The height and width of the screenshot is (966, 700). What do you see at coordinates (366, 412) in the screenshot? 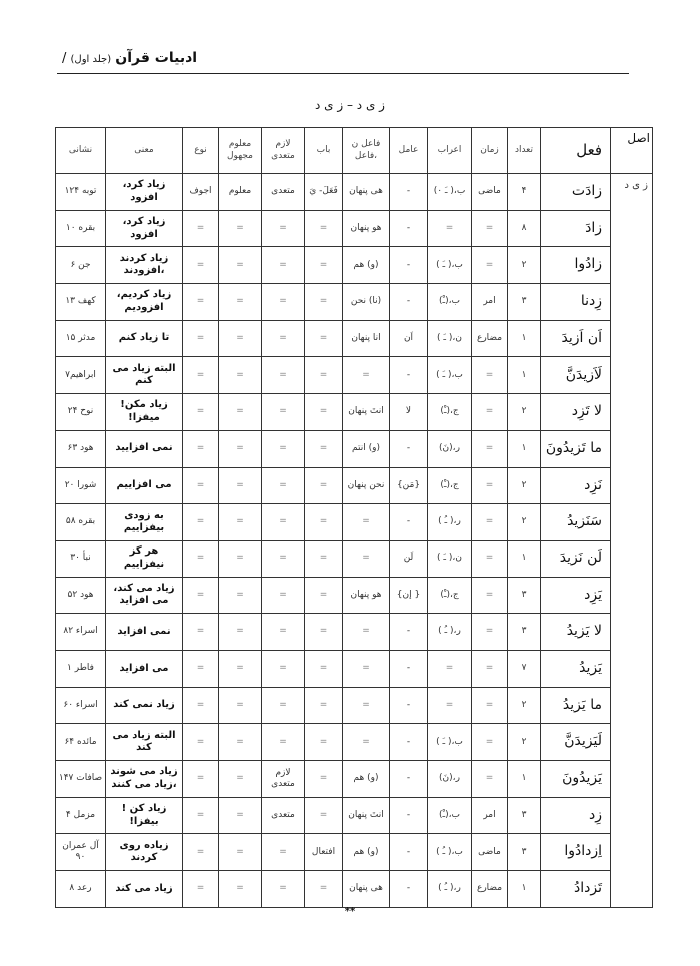
I see `fael-cell: انتَ پنهان` at bounding box center [366, 412].